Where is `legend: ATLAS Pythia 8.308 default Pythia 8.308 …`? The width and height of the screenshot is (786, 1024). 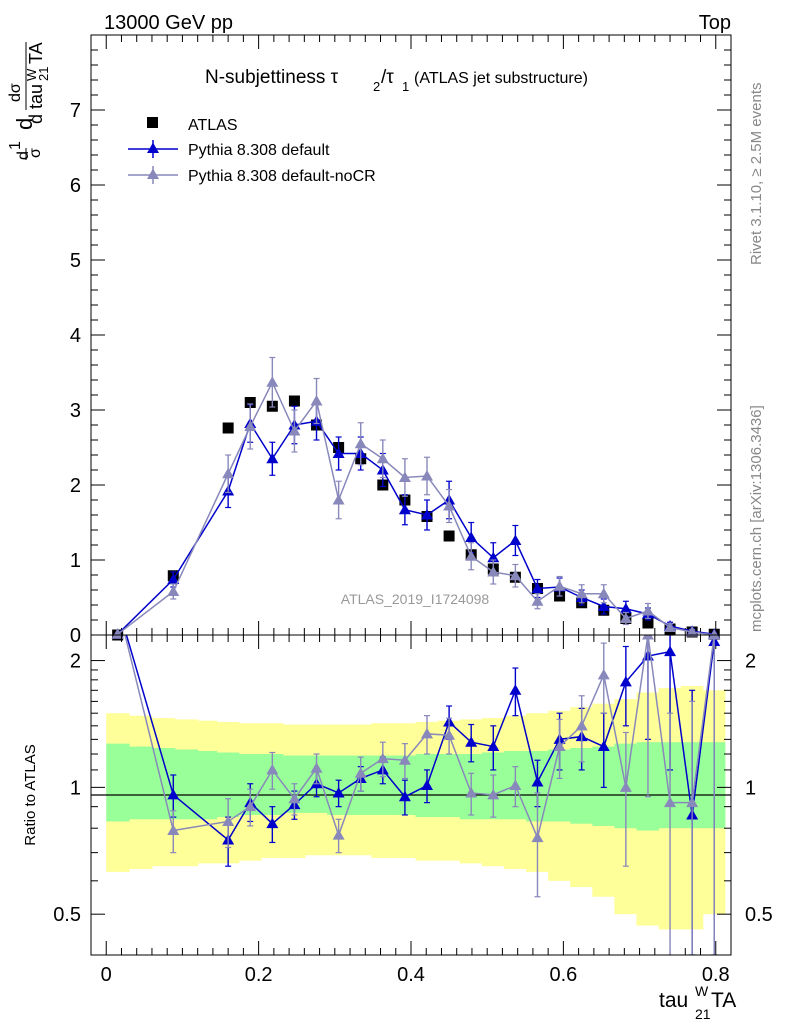
legend: ATLAS Pythia 8.308 default Pythia 8.308 … is located at coordinates (252, 151).